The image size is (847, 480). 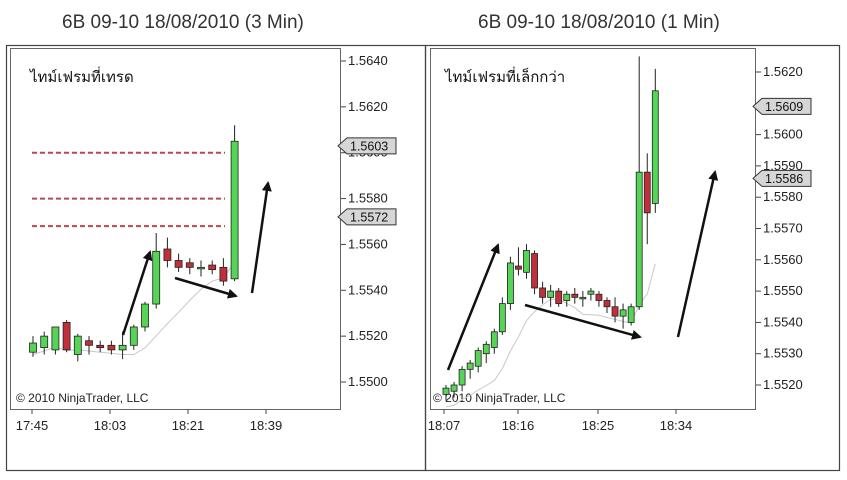 I want to click on y-tick-label: 1.5590, so click(x=783, y=165).